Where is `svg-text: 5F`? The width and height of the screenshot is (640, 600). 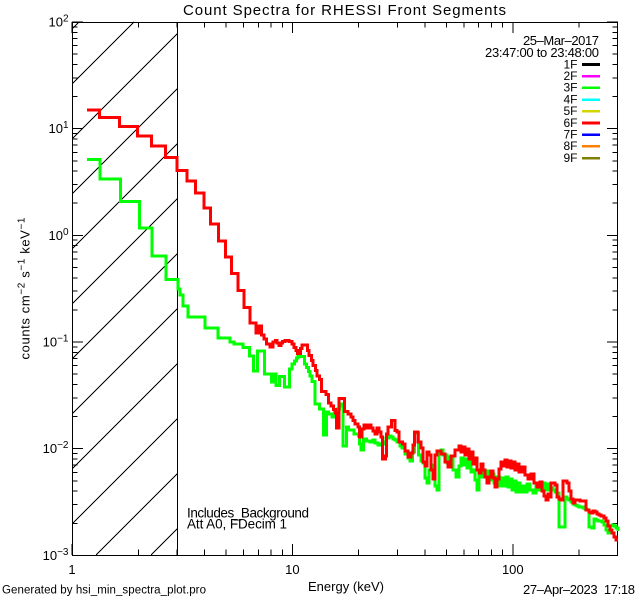
svg-text: 5F is located at coordinates (570, 111).